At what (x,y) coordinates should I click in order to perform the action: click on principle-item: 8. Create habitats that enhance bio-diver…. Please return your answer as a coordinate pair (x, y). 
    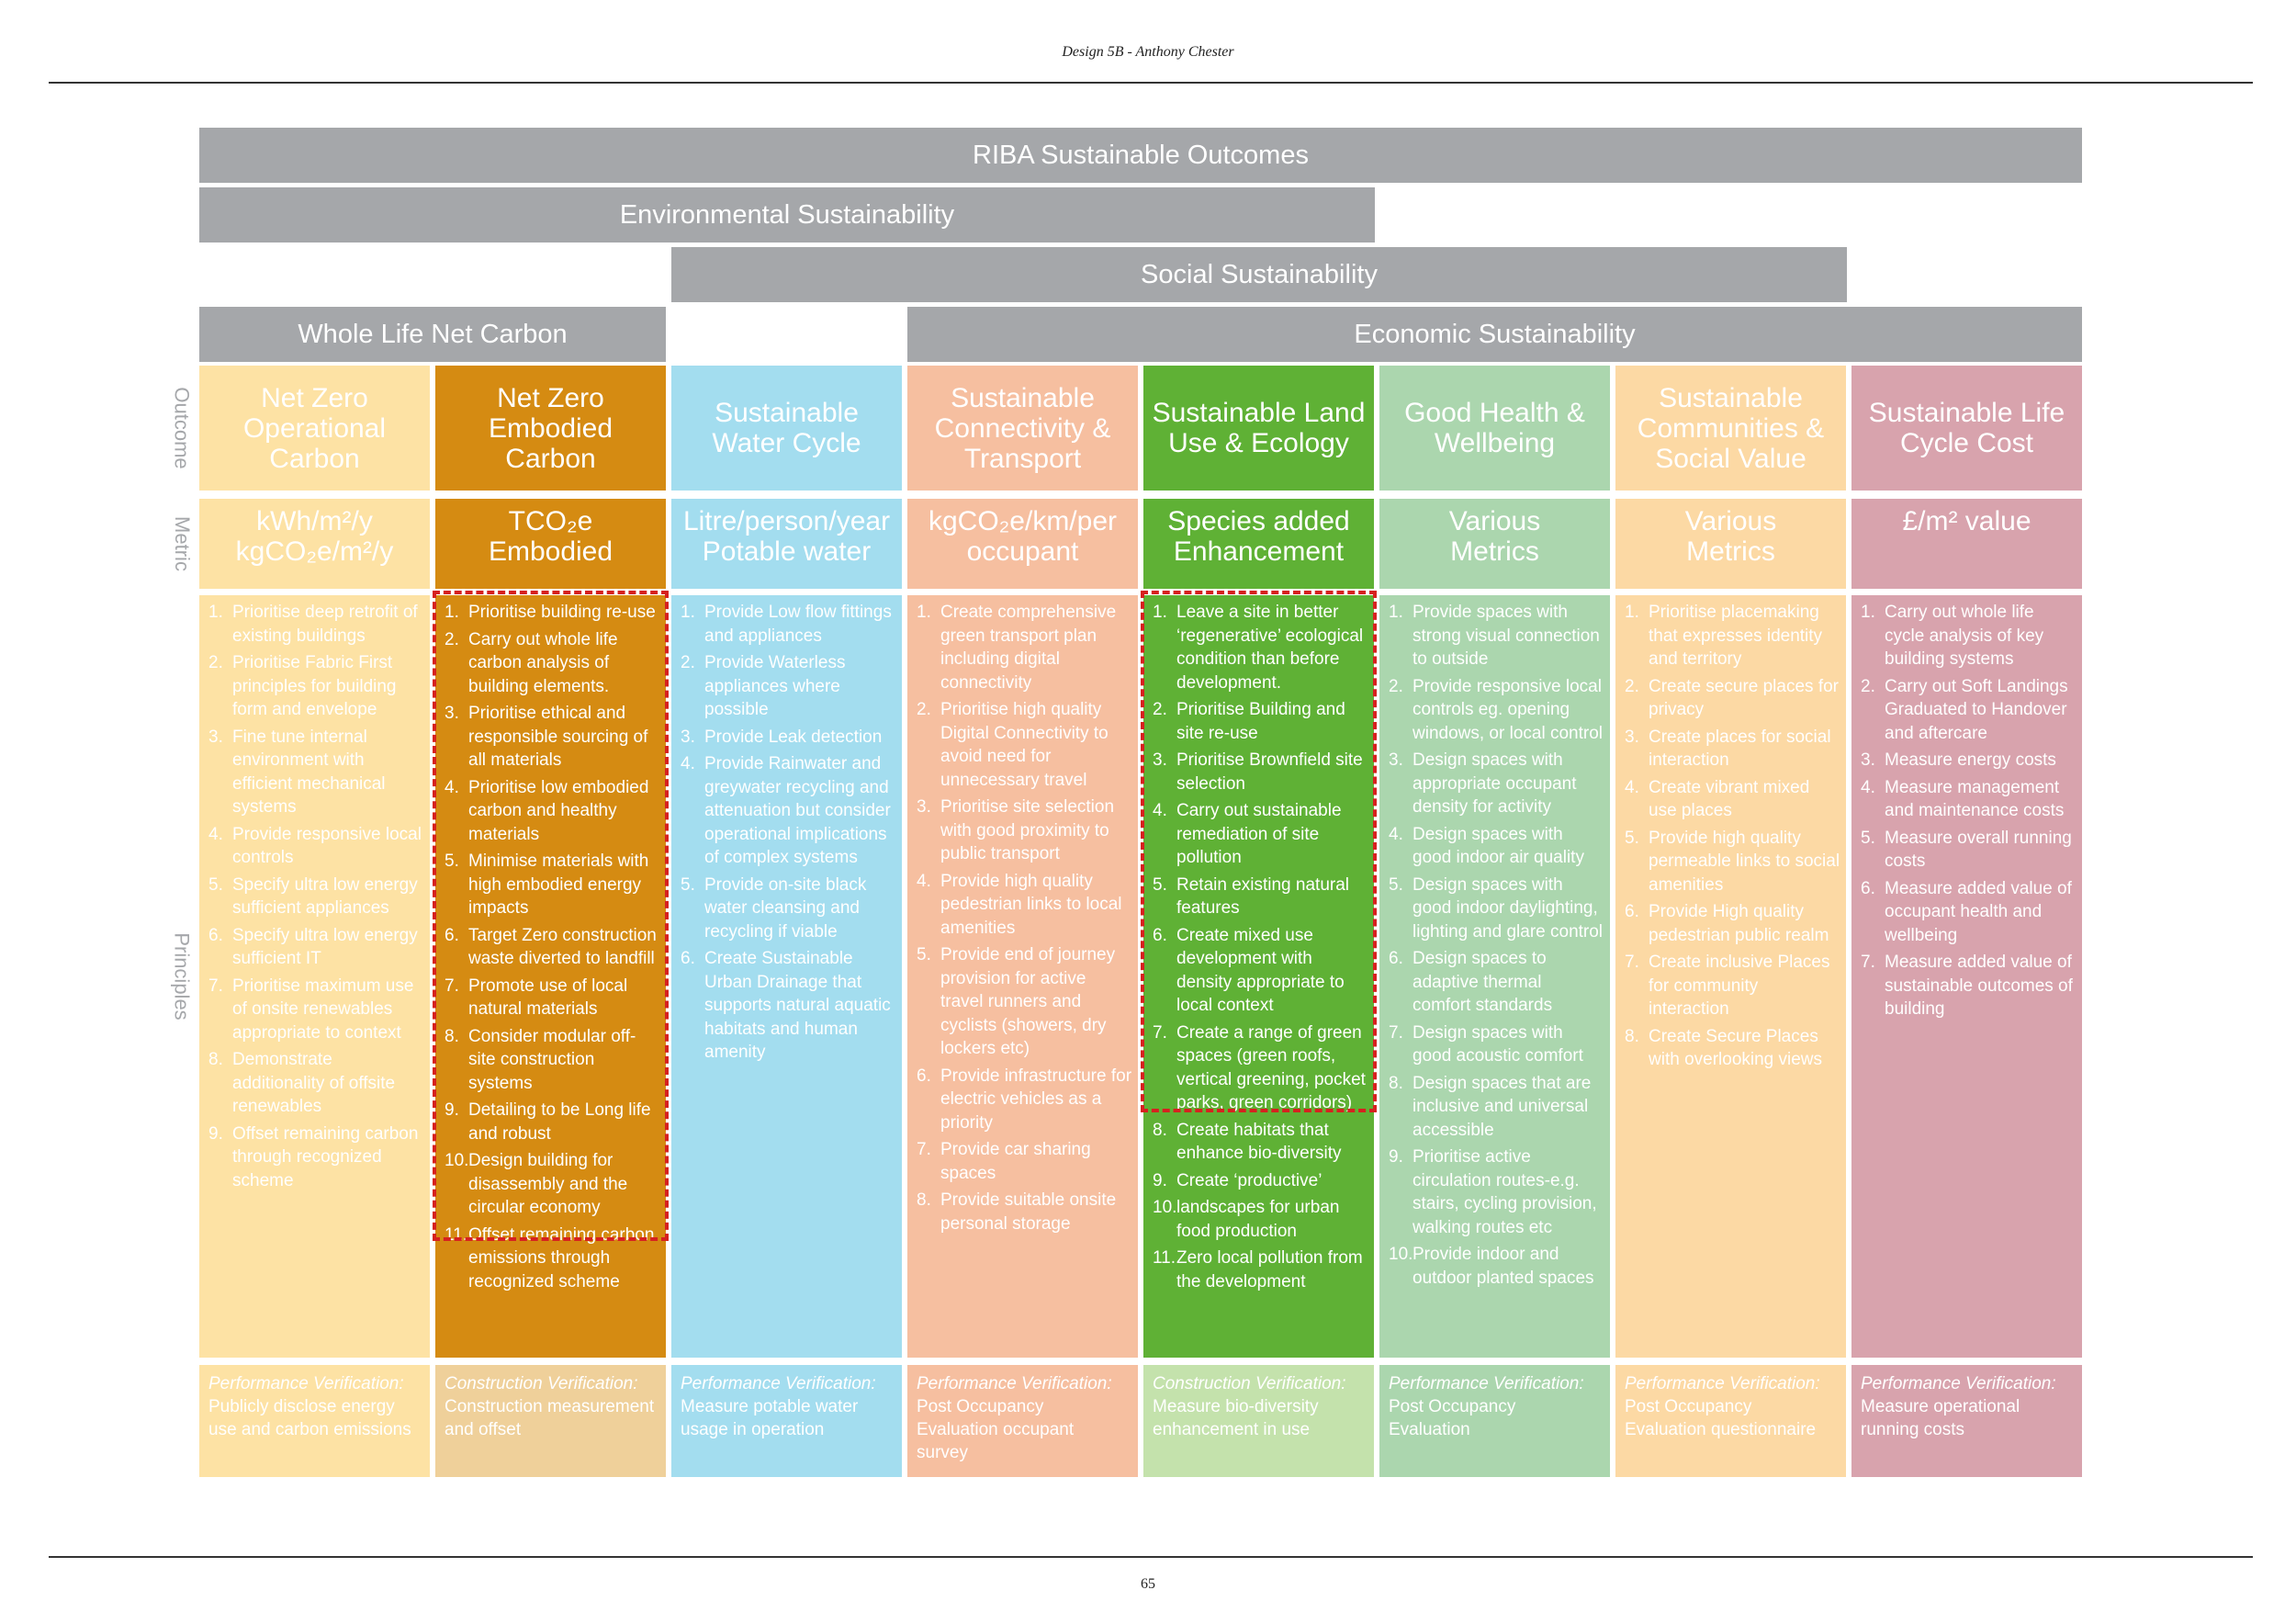
    Looking at the image, I should click on (1260, 1142).